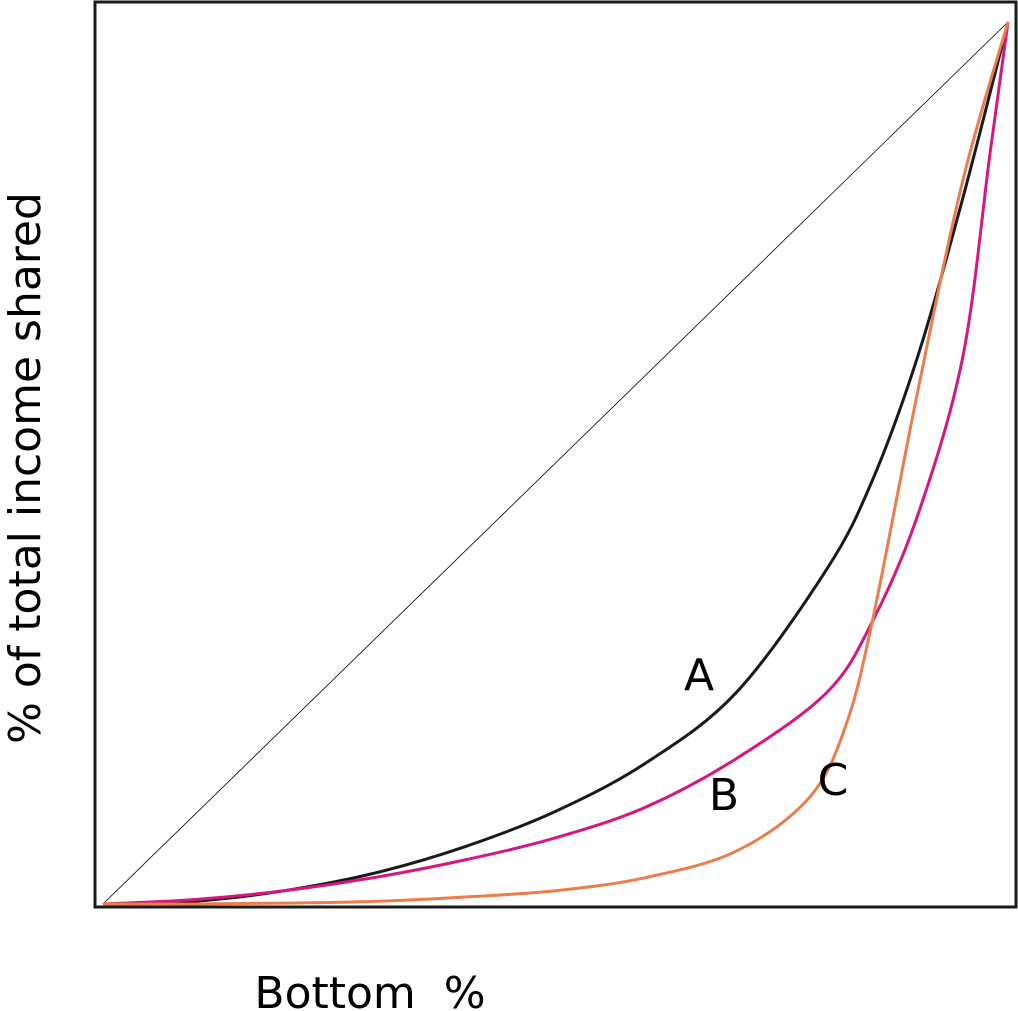  Describe the element at coordinates (833, 780) in the screenshot. I see `curve-label-c: C` at that location.